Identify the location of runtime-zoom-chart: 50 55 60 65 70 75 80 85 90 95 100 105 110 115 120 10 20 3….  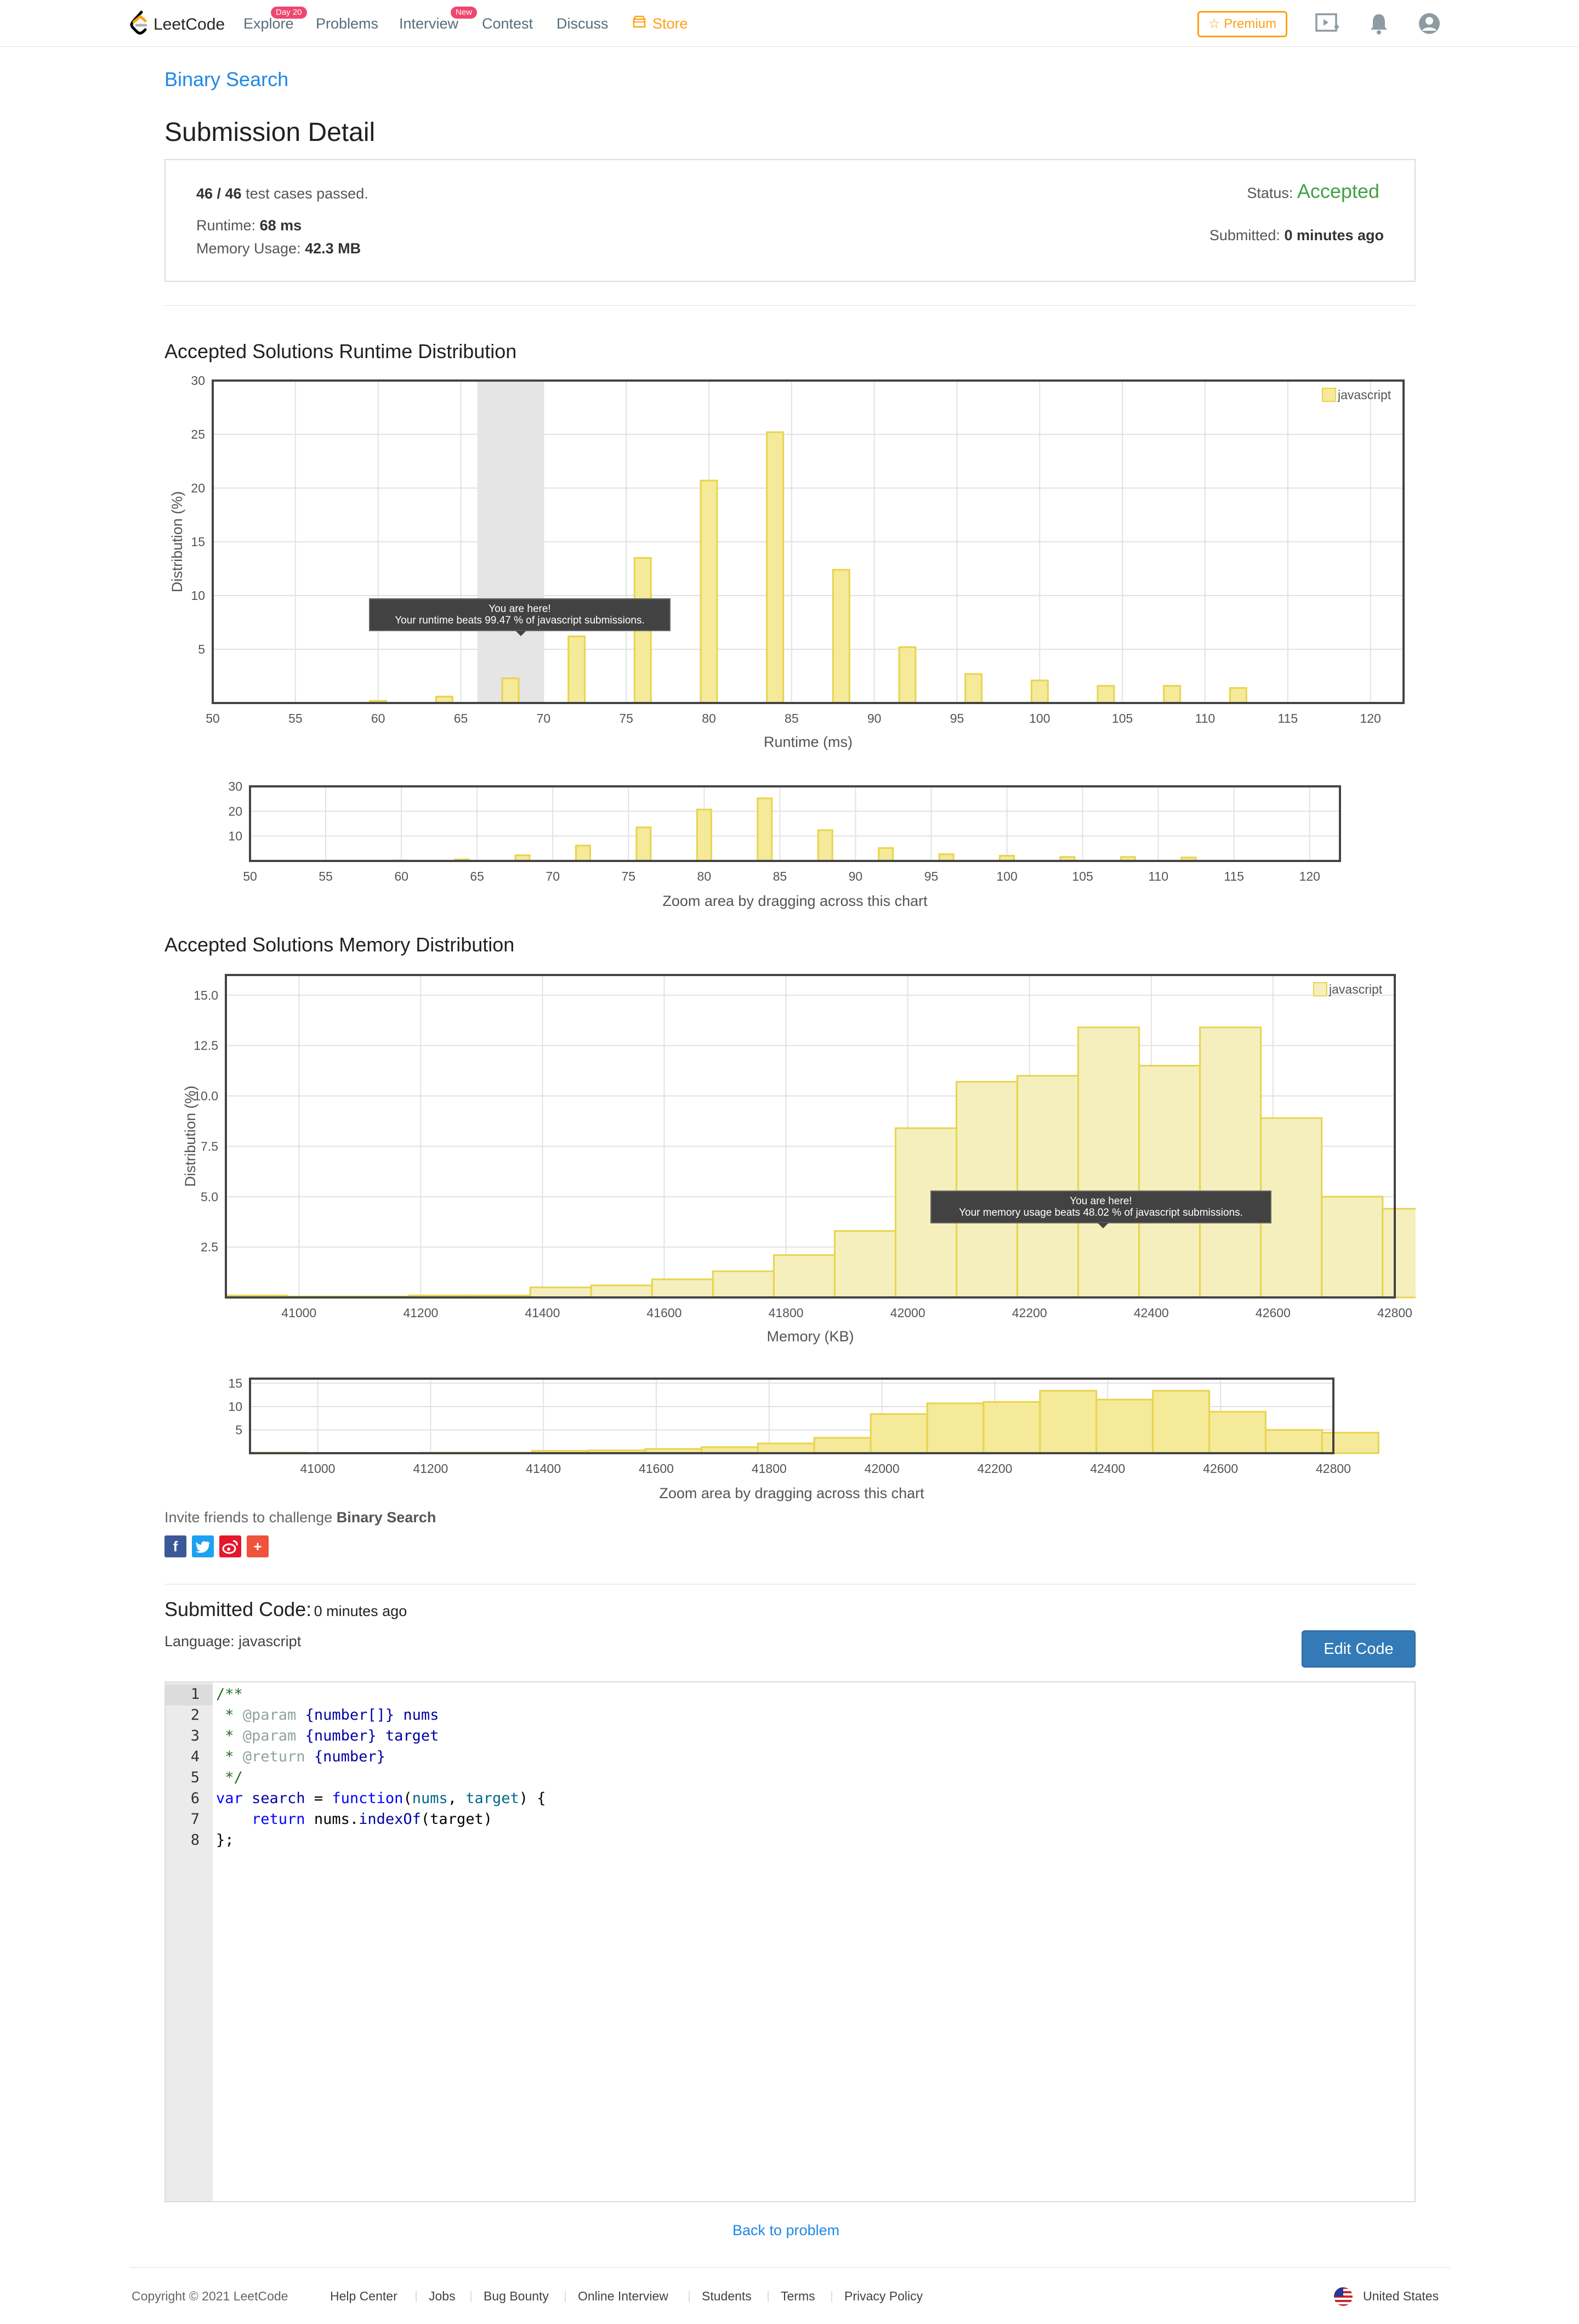
(790, 847).